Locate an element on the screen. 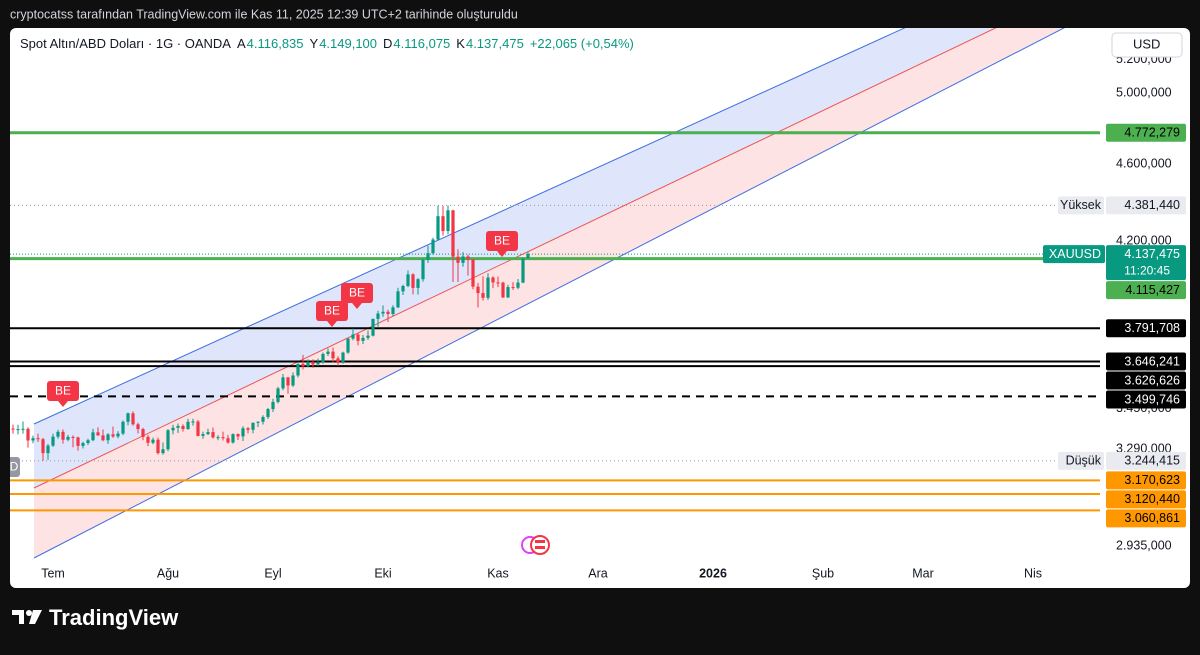  currency-button is located at coordinates (1147, 45).